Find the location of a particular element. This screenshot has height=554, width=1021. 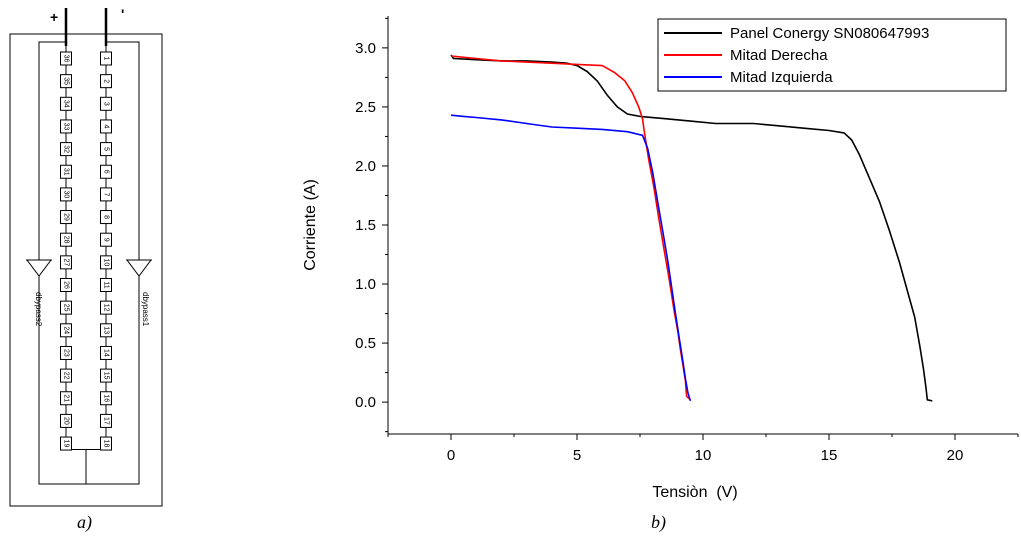

cell-number: 34 is located at coordinates (66, 104).